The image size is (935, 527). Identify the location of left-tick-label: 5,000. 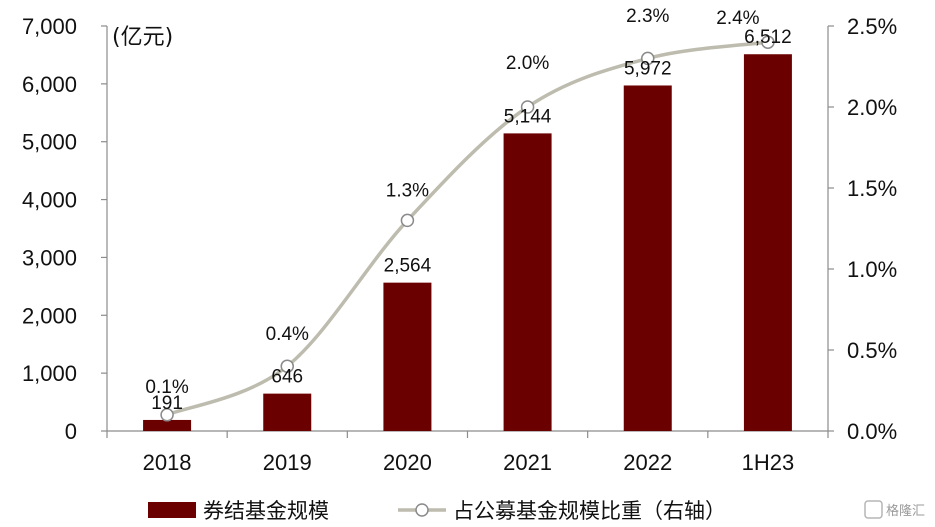
(49, 142).